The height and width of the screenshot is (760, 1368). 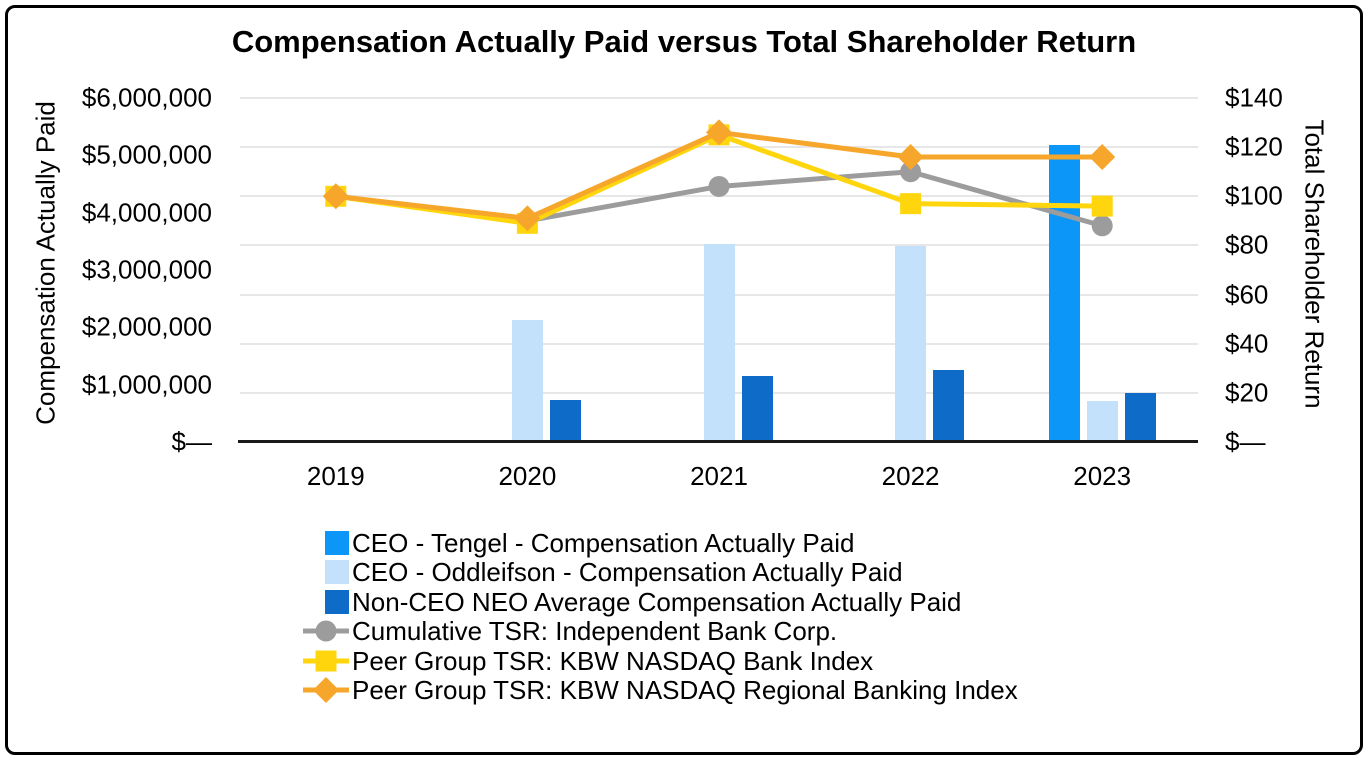 What do you see at coordinates (146, 269) in the screenshot?
I see `left-axis-tick-label: $3,000,000` at bounding box center [146, 269].